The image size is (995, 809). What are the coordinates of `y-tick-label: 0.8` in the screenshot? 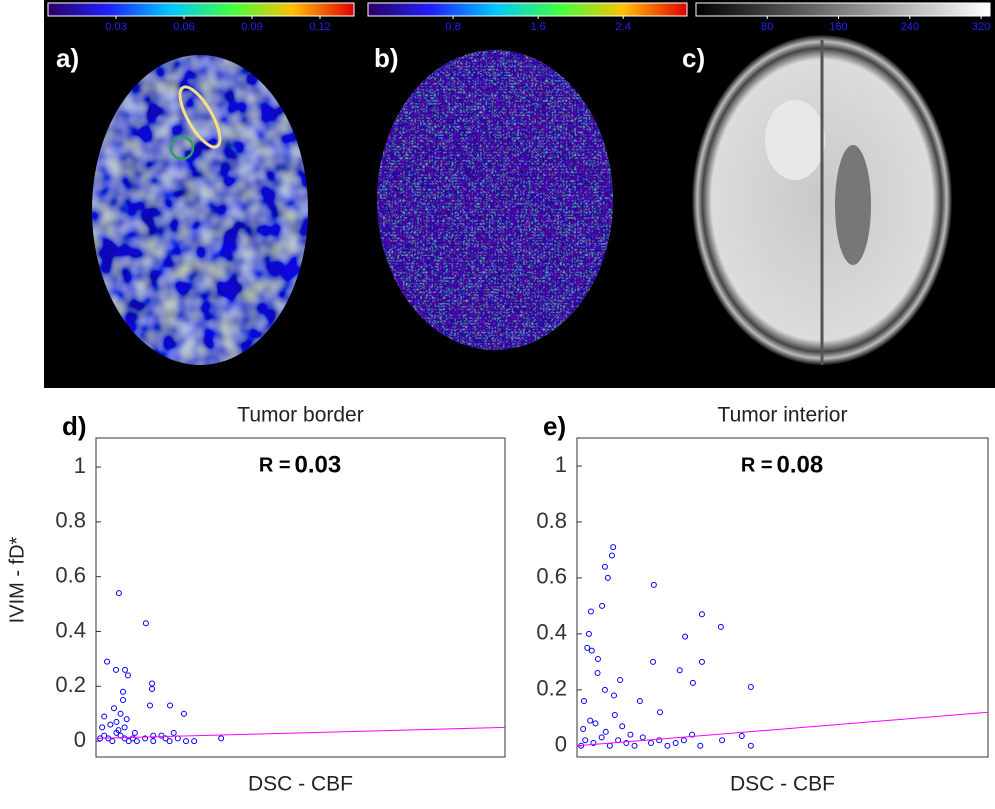 It's located at (70, 520).